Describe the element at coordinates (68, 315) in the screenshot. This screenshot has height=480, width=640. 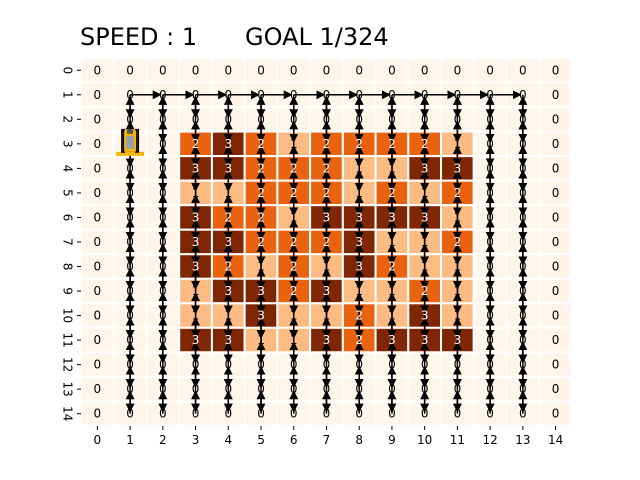
I see `y-tick-label: 10` at that location.